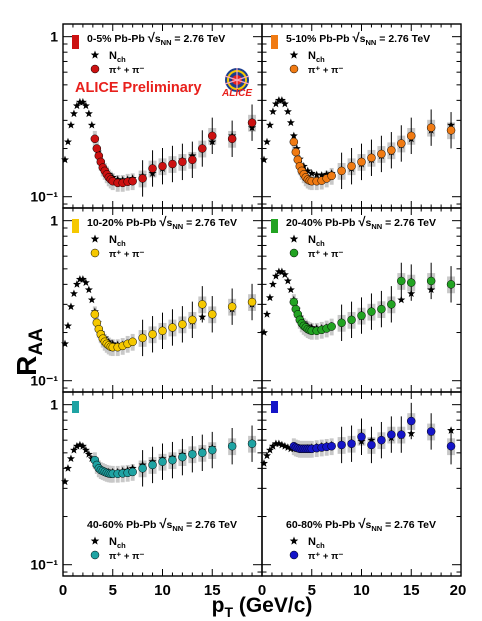 This screenshot has height=621, width=482. What do you see at coordinates (210, 223) in the screenshot?
I see `energy-label: = 2.76 TeV` at bounding box center [210, 223].